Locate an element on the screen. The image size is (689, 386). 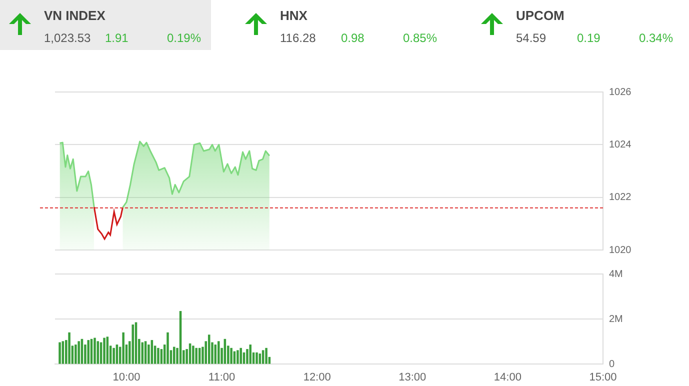
text: HNX is located at coordinates (294, 15).